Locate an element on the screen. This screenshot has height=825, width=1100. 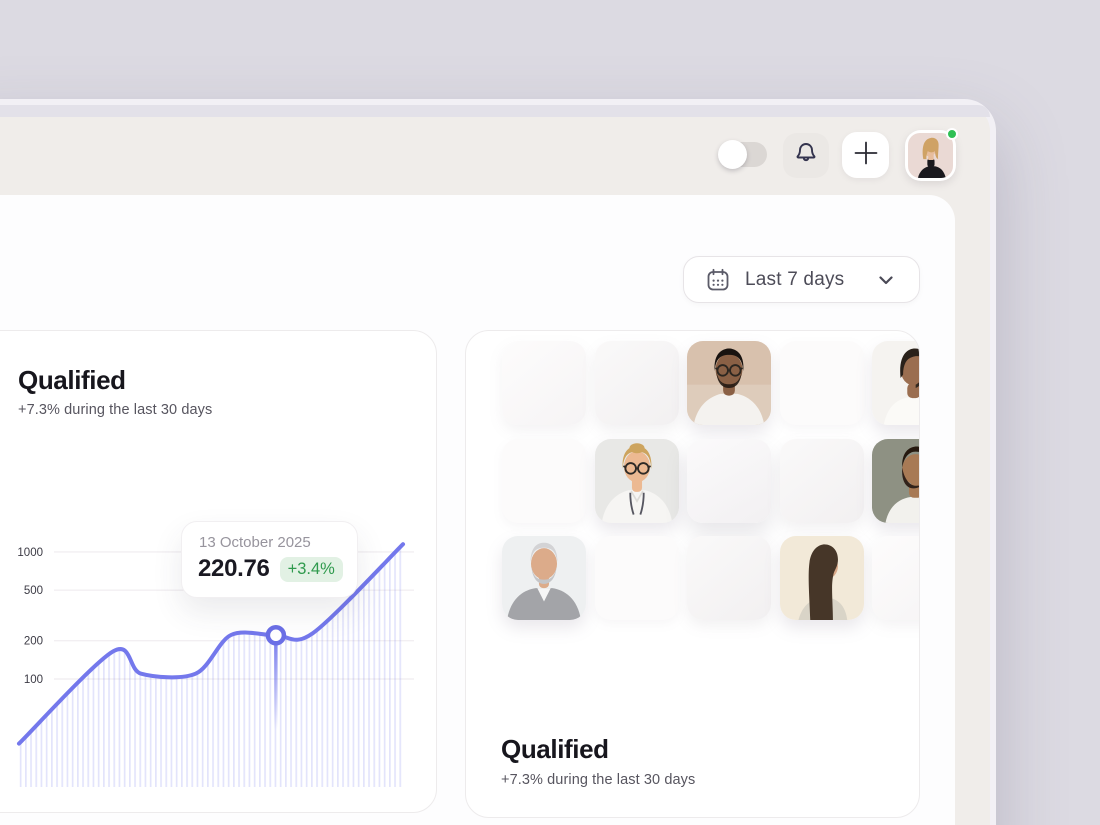
person-tile-man-older is located at coordinates (544, 578).